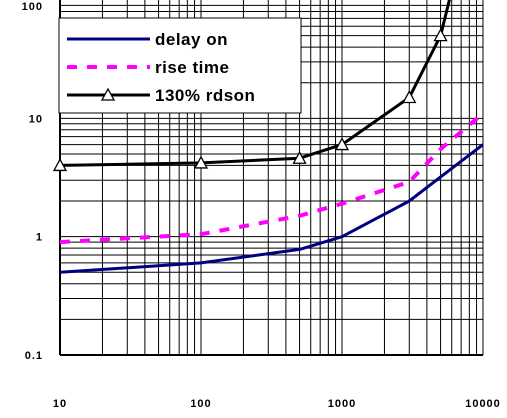 This screenshot has width=507, height=418. I want to click on legend-box, so click(180, 65).